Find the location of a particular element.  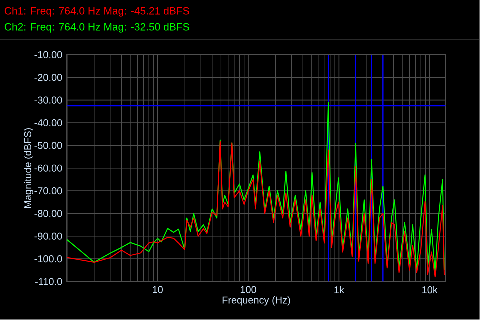

y-tick-label: -70.00 is located at coordinates (48, 191).